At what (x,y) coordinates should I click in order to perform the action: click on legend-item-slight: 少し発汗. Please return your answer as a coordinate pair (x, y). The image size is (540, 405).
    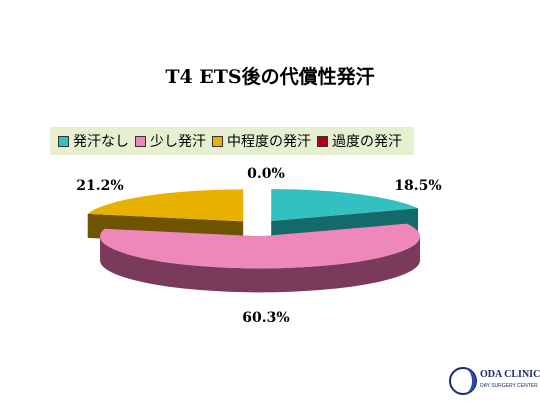
    Looking at the image, I should click on (170, 141).